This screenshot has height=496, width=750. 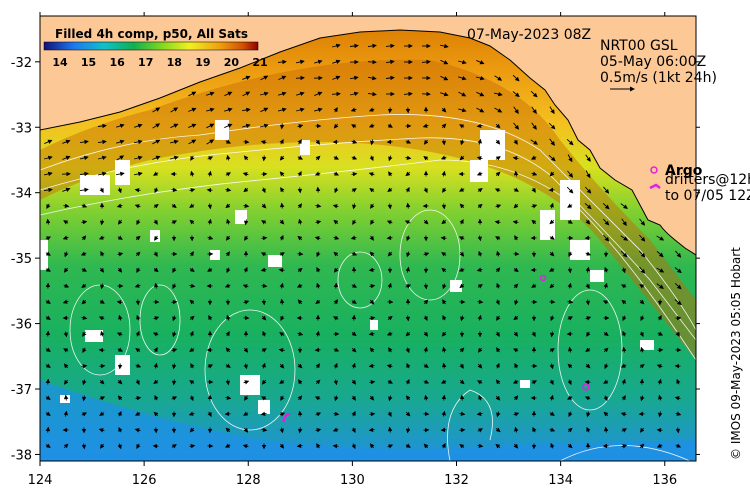 What do you see at coordinates (654, 170) in the screenshot?
I see `argo-legend-icon` at bounding box center [654, 170].